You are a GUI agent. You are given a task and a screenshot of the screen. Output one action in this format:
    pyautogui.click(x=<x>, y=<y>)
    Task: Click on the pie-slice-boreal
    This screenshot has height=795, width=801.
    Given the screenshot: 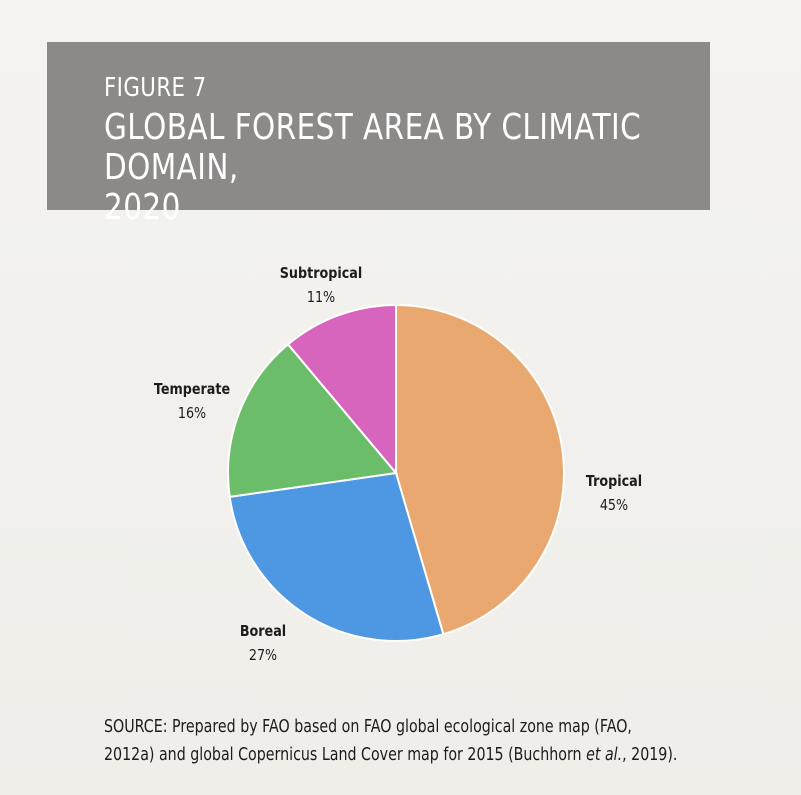 What is the action you would take?
    pyautogui.click(x=336, y=556)
    